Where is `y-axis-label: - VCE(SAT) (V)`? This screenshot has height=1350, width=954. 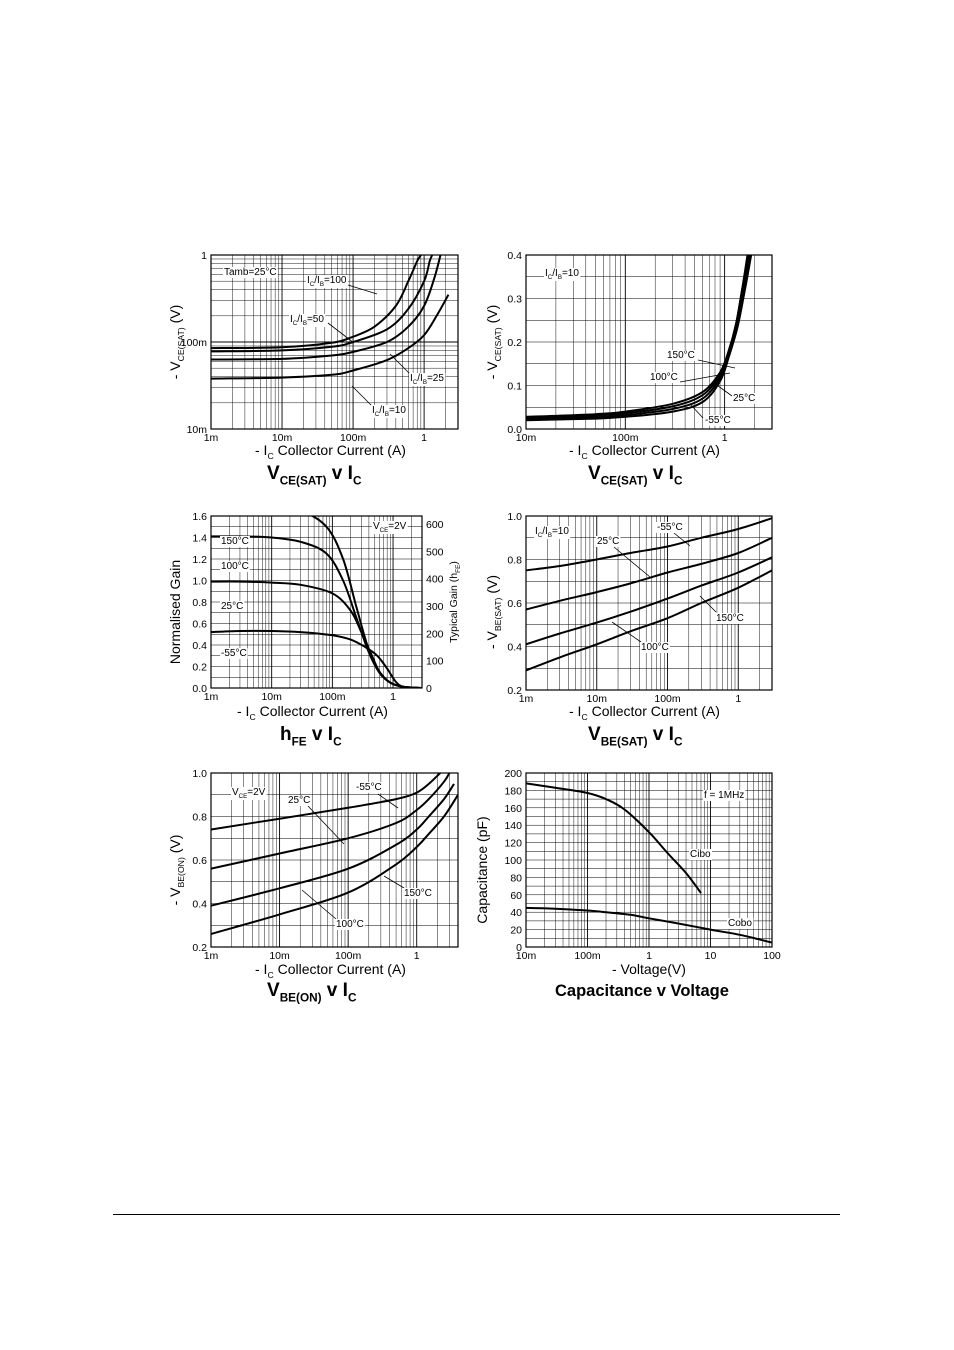 y-axis-label: - VCE(SAT) (V) is located at coordinates (493, 342).